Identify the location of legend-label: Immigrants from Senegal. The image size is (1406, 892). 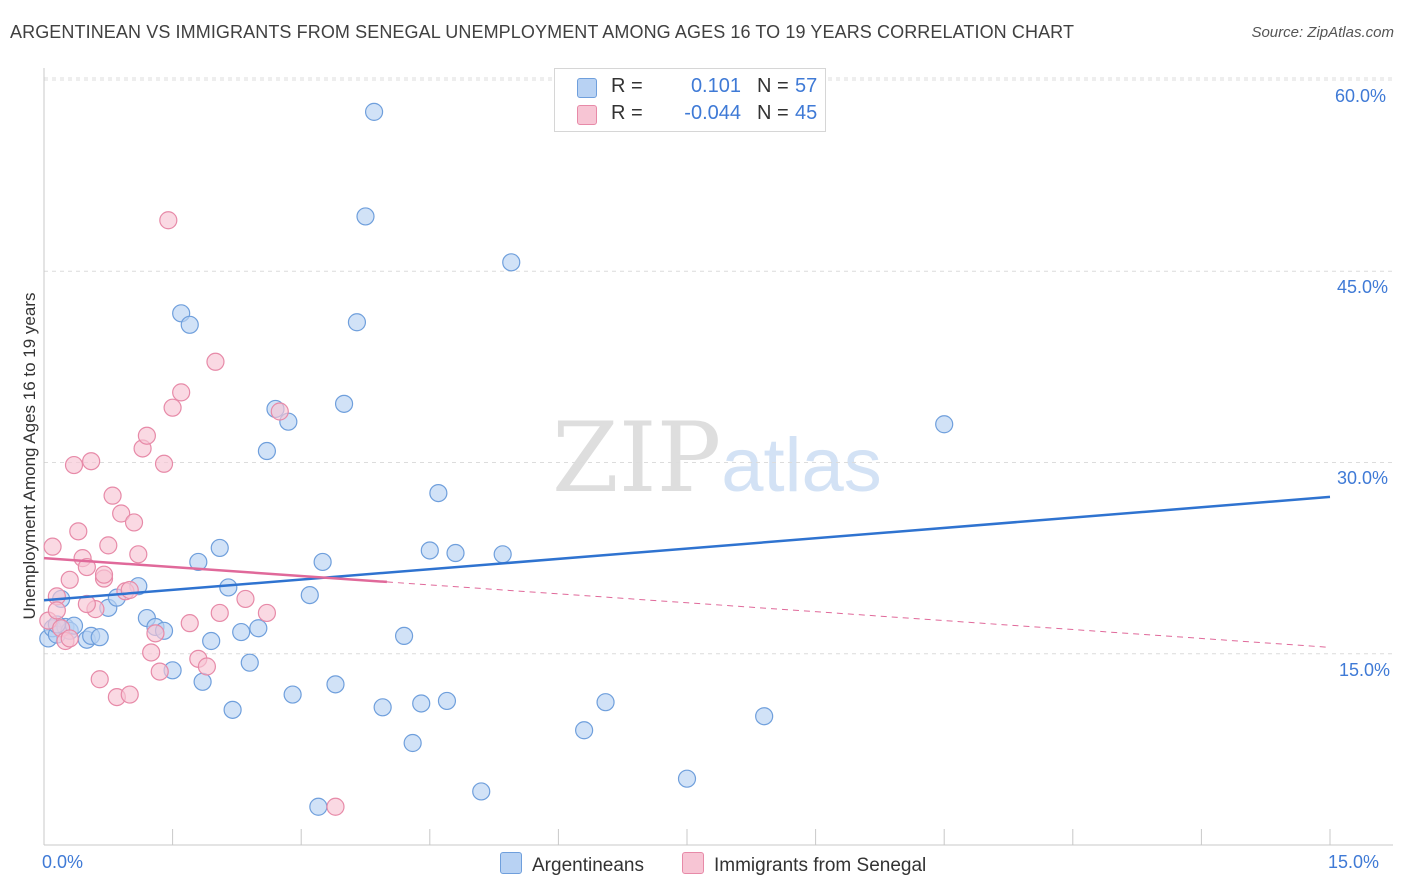
(820, 865).